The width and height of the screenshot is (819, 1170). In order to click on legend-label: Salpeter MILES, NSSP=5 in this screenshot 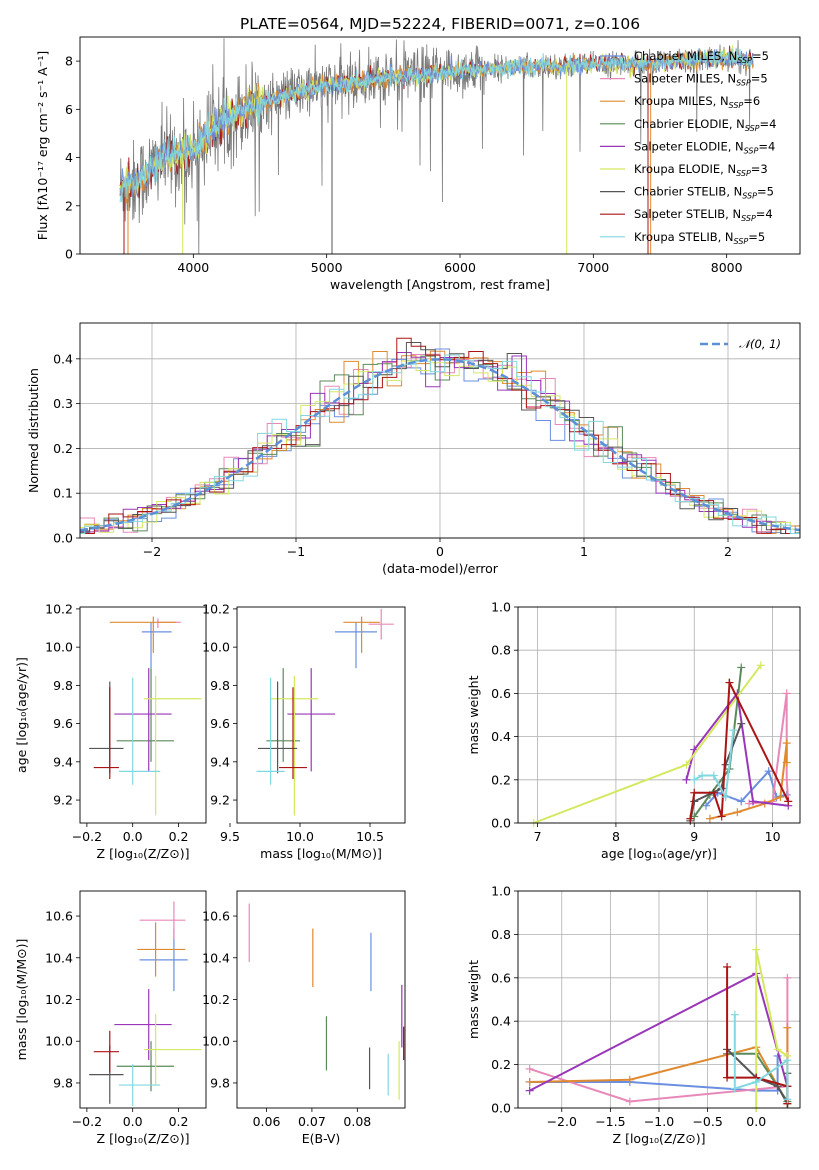, I will do `click(701, 80)`.